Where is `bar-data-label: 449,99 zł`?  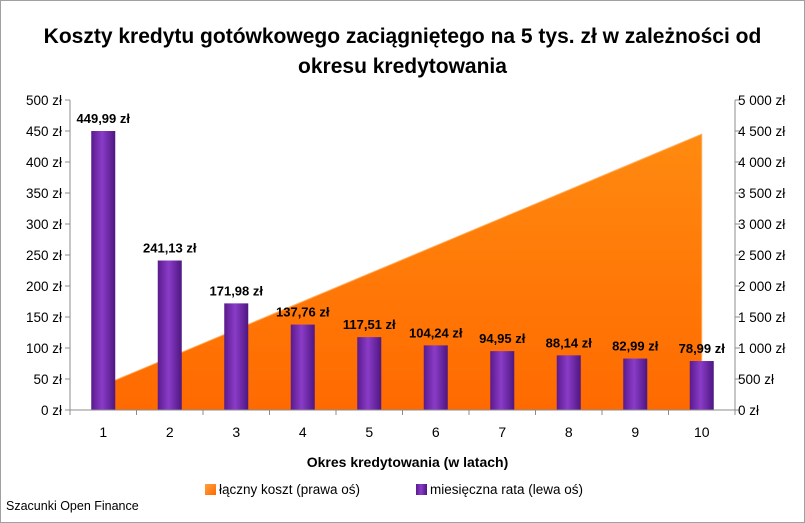 bar-data-label: 449,99 zł is located at coordinates (104, 118).